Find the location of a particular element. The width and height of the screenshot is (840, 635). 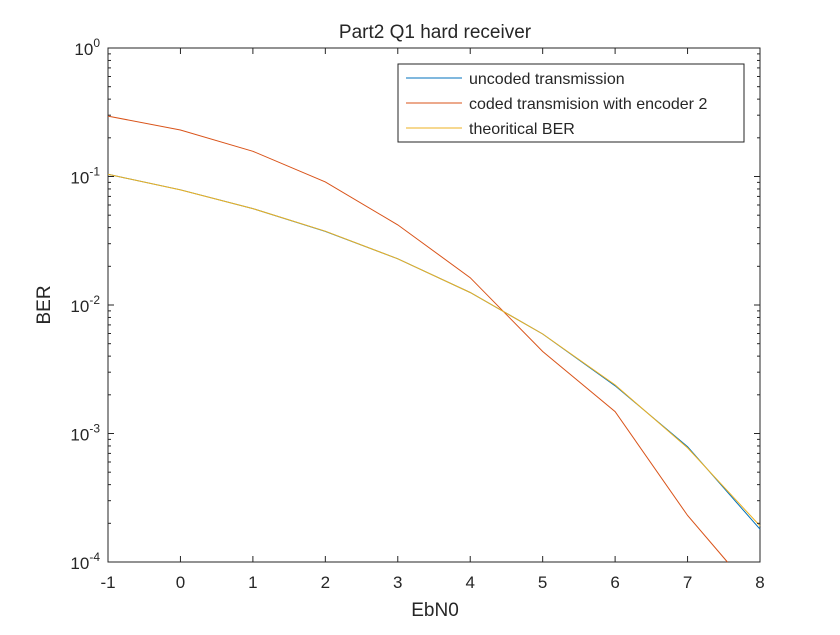

legend-label-2: coded transmision with encoder 2 is located at coordinates (588, 104).